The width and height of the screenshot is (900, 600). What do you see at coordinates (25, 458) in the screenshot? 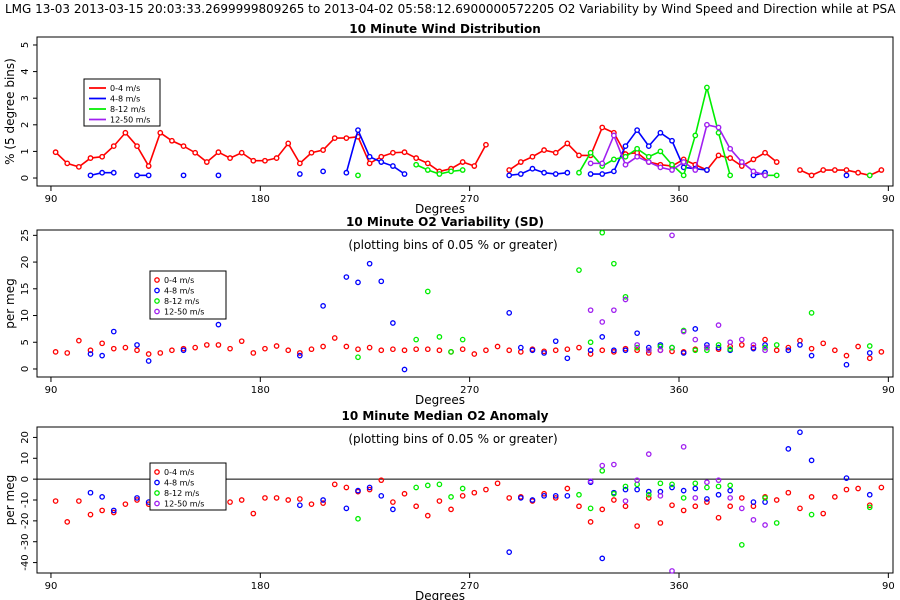
I see `y-tick-label: 10` at bounding box center [25, 458].